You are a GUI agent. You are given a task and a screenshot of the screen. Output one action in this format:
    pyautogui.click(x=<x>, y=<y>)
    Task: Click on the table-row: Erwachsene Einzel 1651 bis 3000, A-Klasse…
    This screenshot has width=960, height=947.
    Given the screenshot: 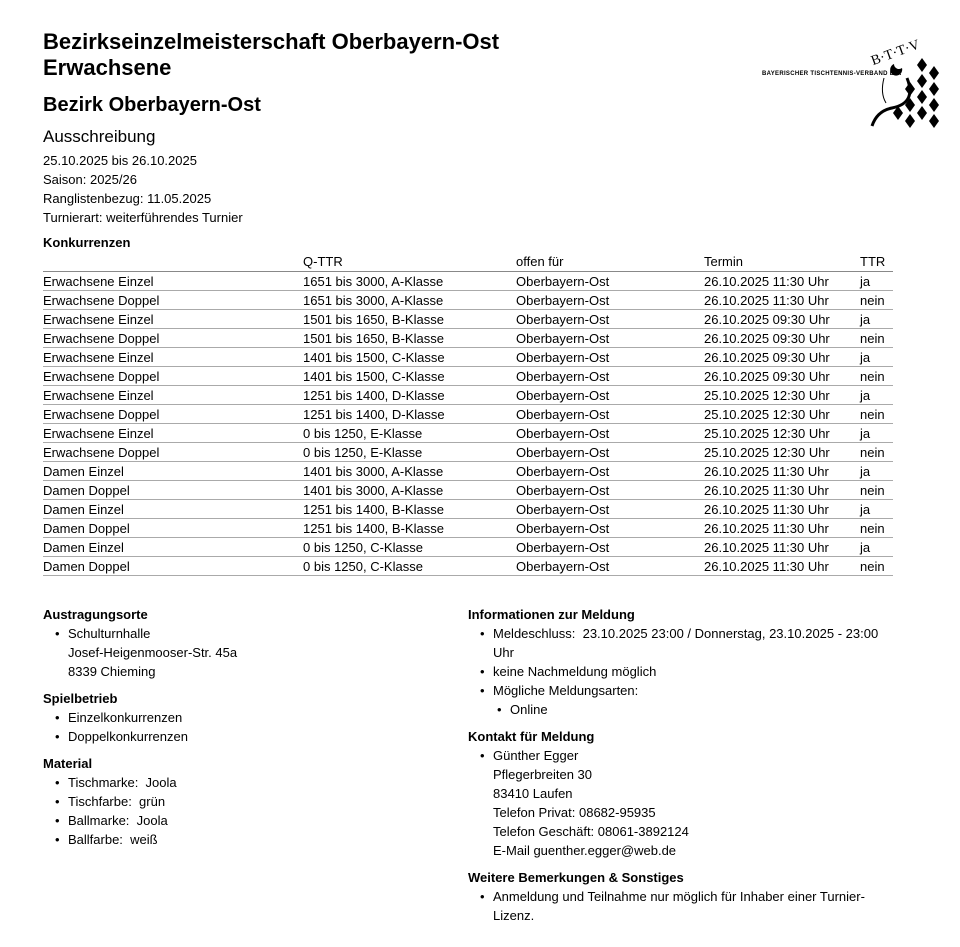 What is the action you would take?
    pyautogui.click(x=468, y=281)
    